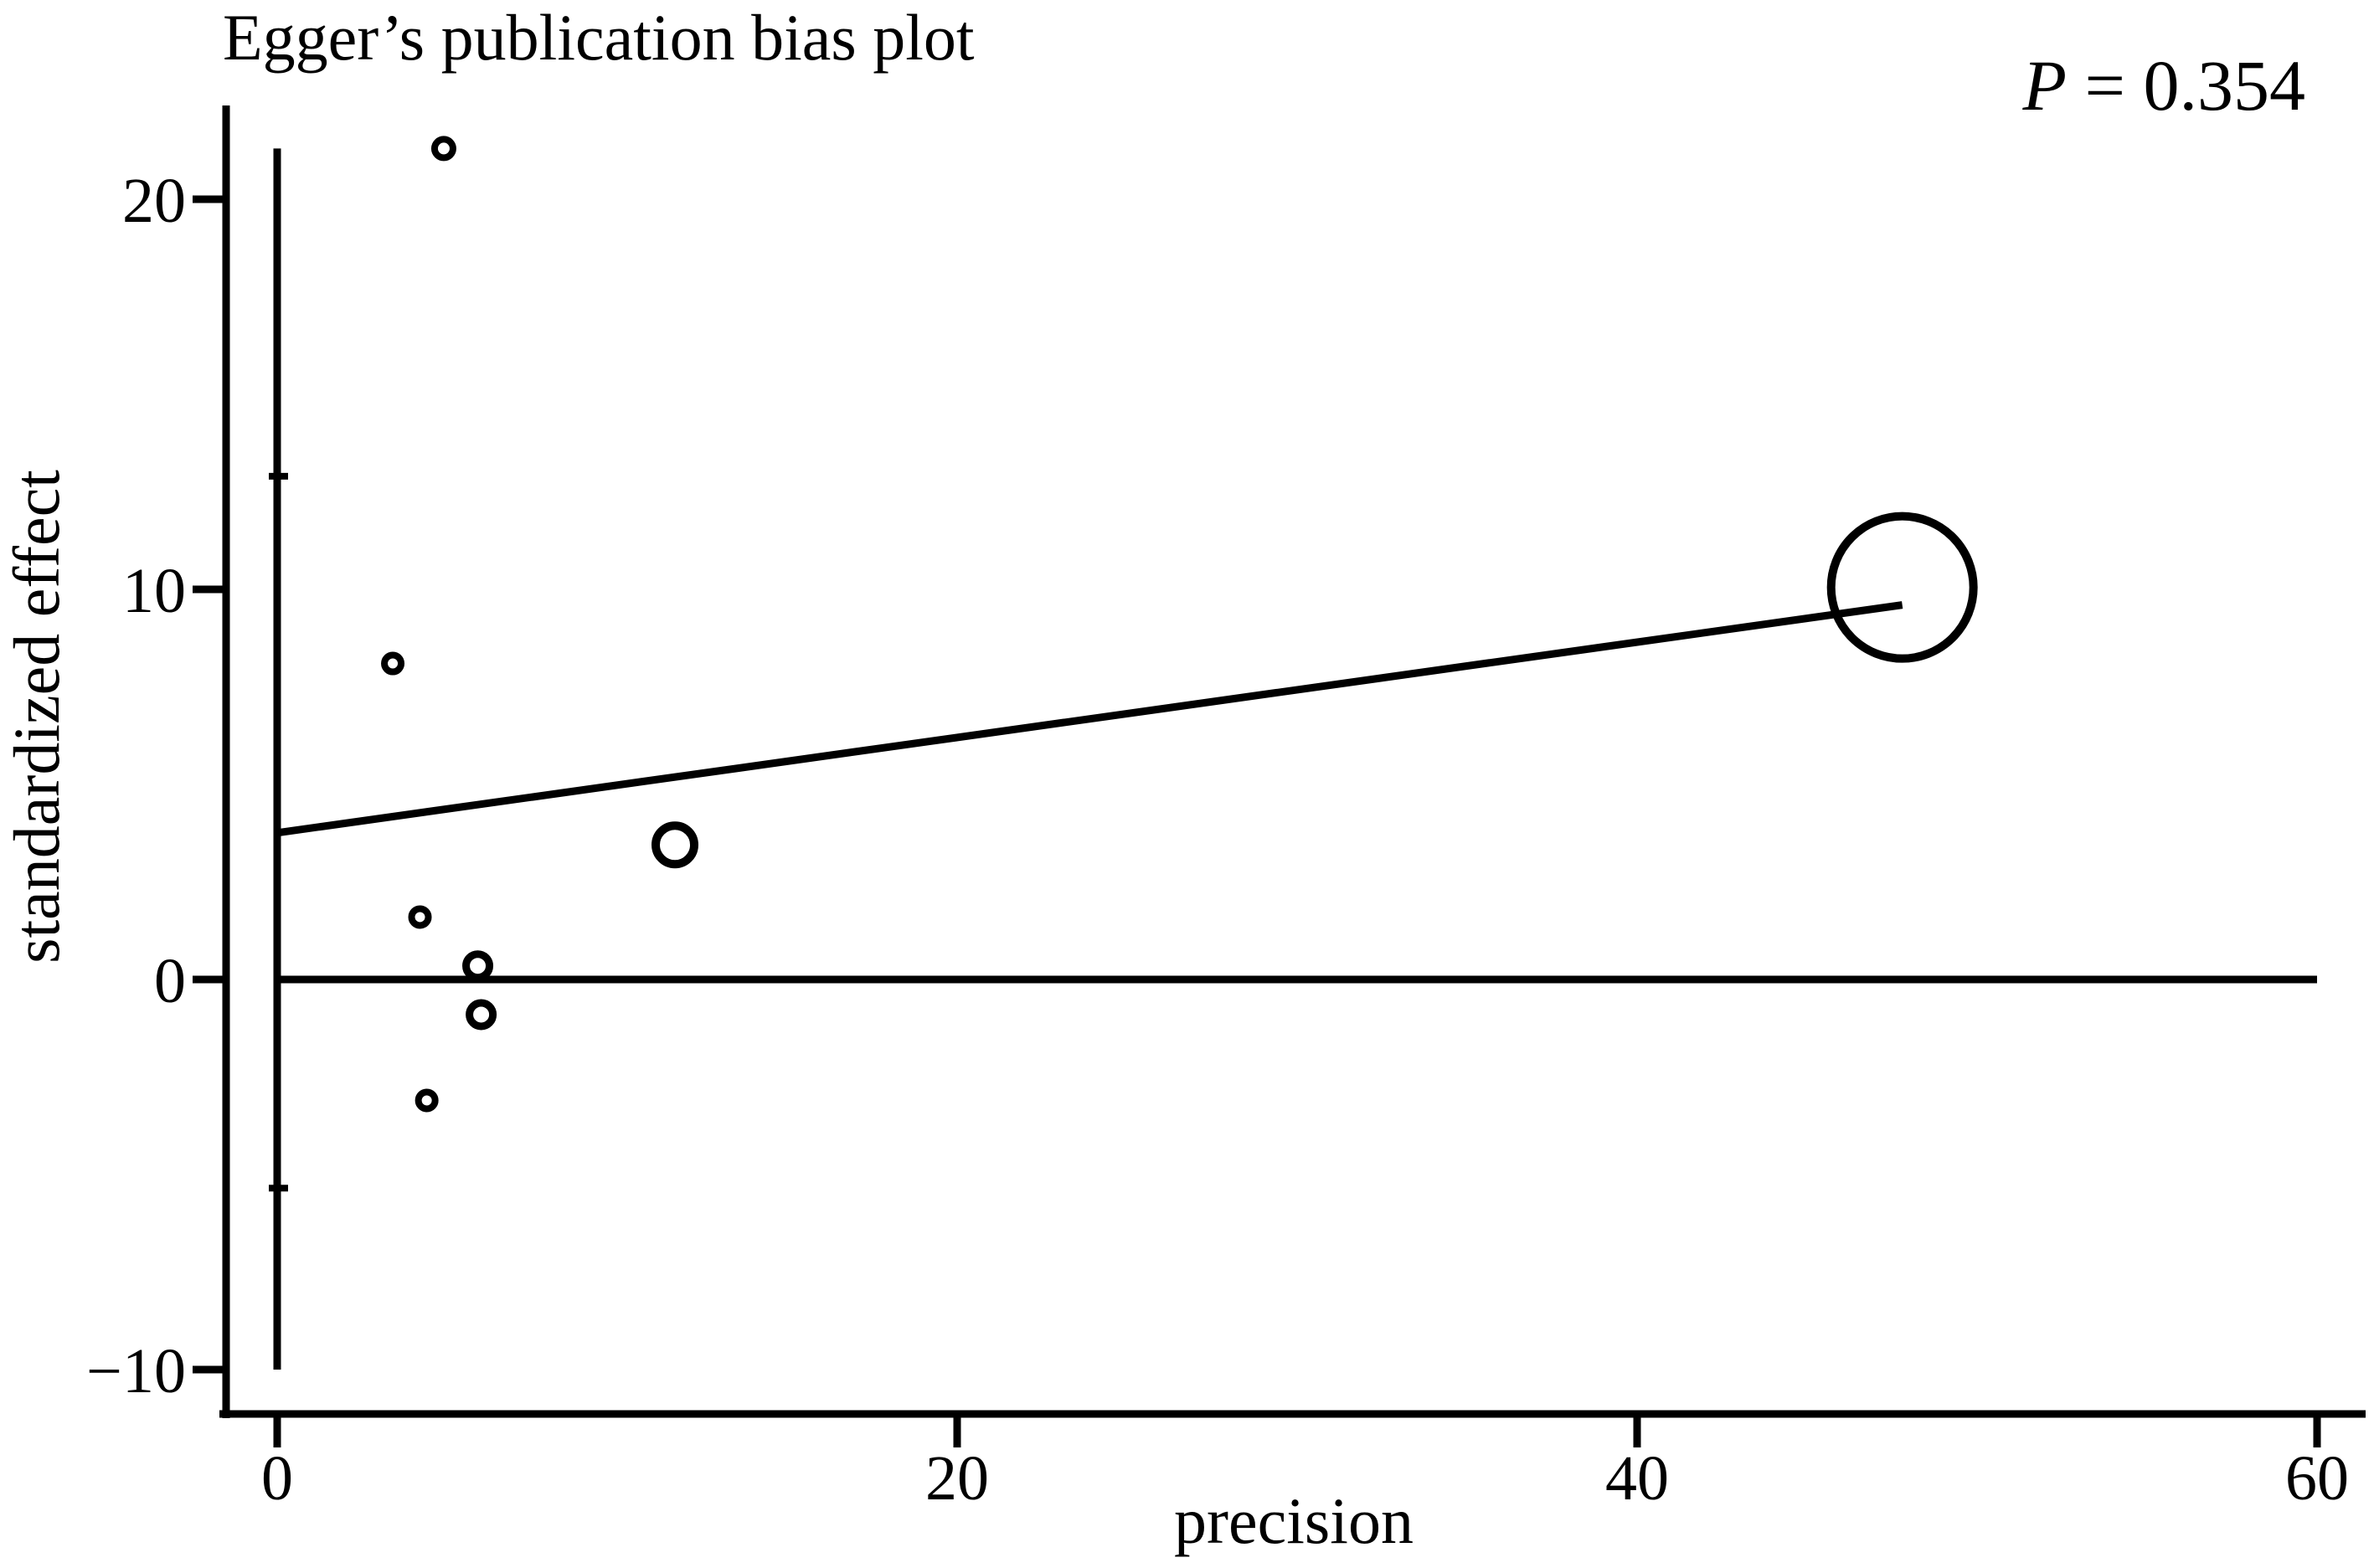  What do you see at coordinates (136, 1371) in the screenshot?
I see `y-tick-label: −10` at bounding box center [136, 1371].